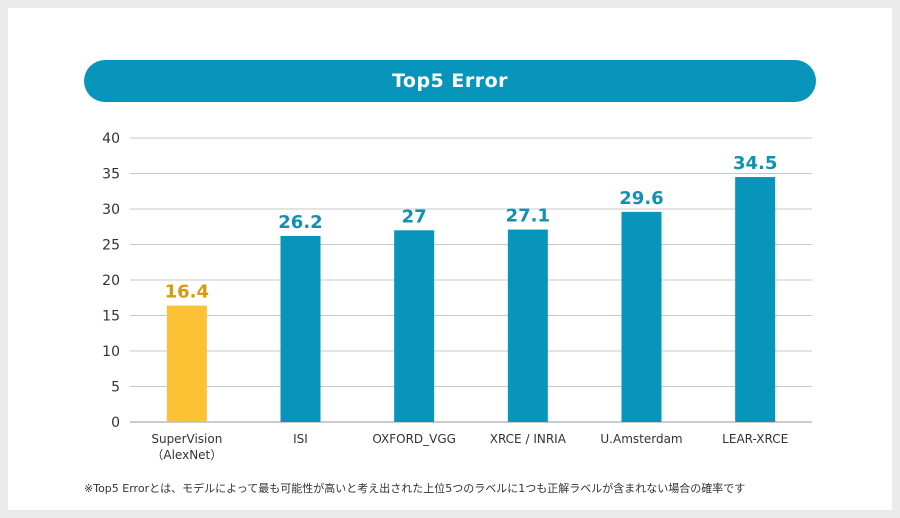 The height and width of the screenshot is (518, 900). I want to click on data-label: 26.2, so click(300, 222).